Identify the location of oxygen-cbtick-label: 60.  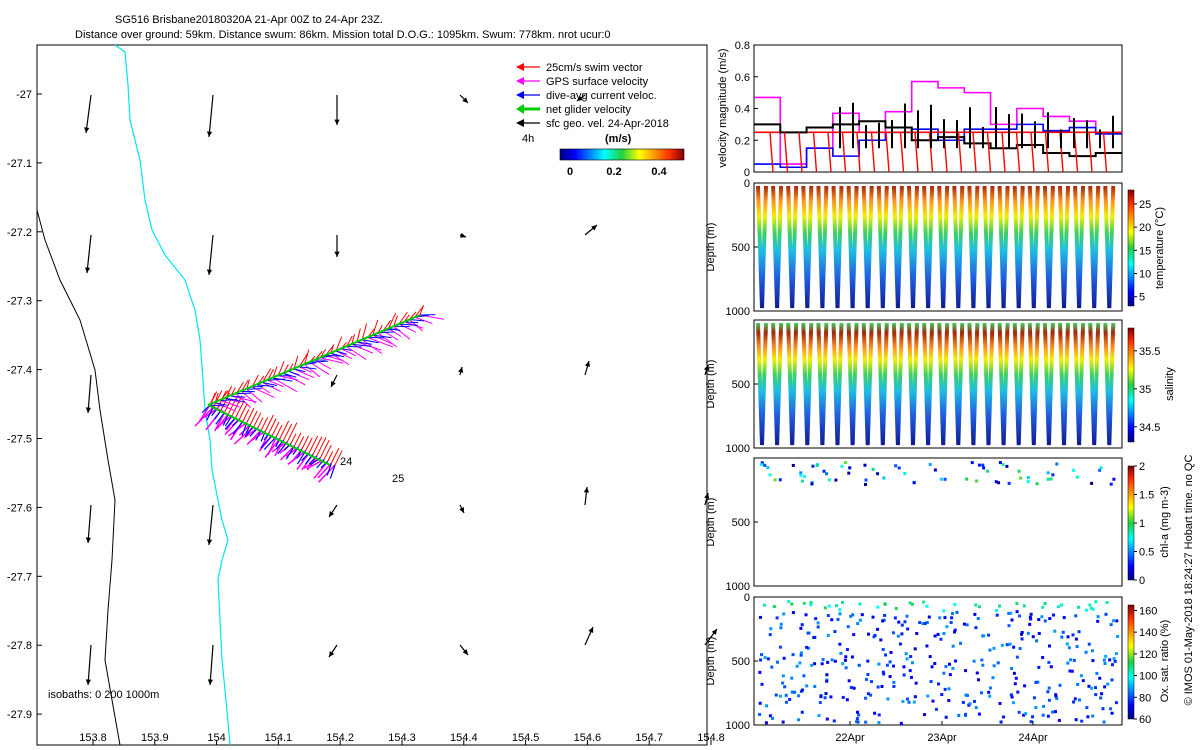
(1145, 720).